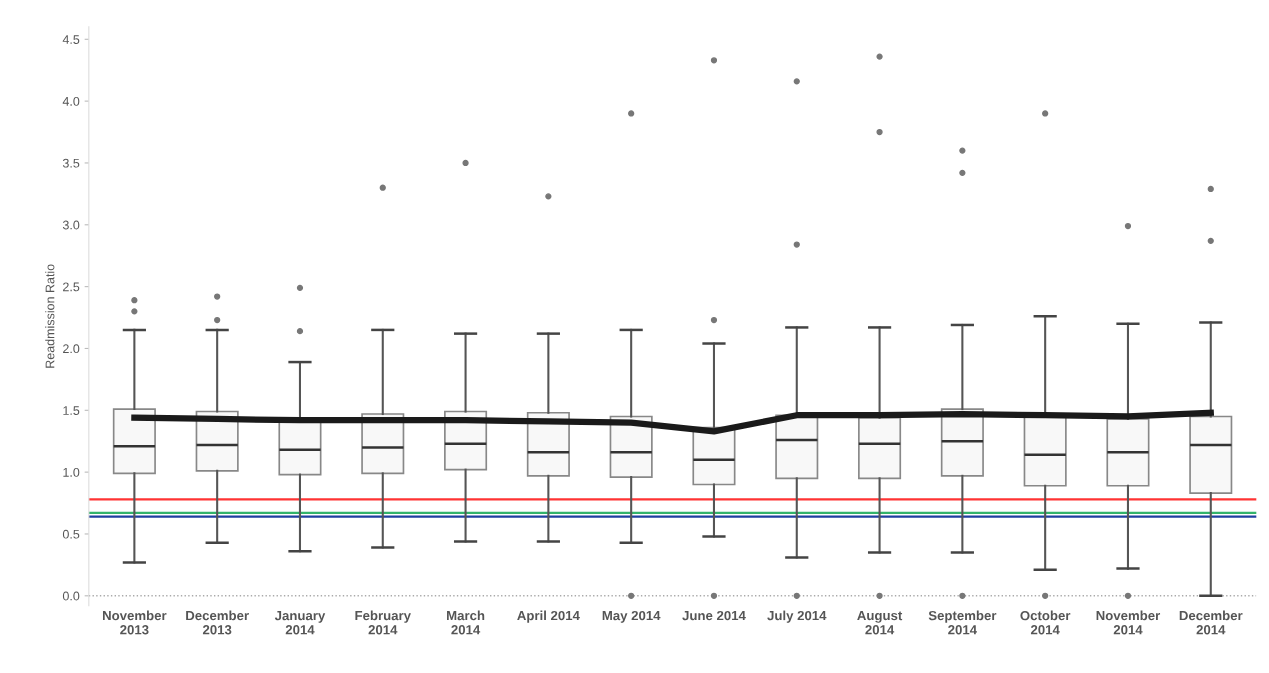 The image size is (1269, 673). I want to click on x-tick-label: November 2014, so click(1128, 622).